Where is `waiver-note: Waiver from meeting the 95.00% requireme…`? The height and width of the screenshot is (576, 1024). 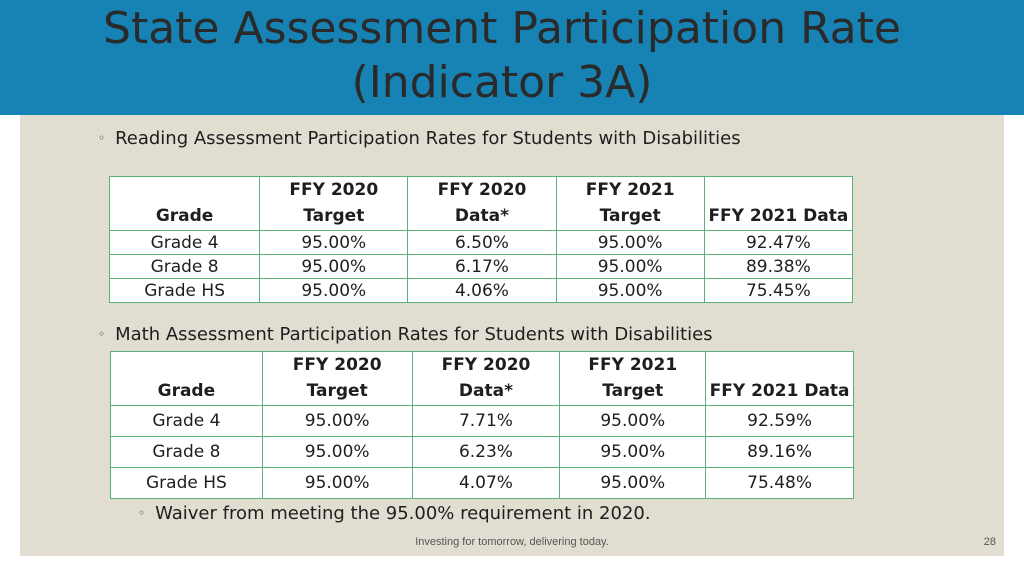 waiver-note: Waiver from meeting the 95.00% requireme… is located at coordinates (403, 513).